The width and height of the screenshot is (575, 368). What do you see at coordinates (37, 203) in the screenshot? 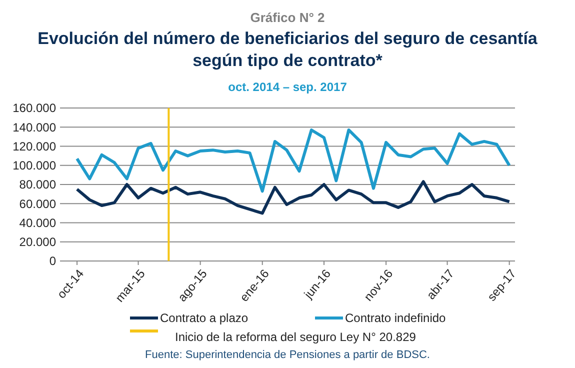
I see `y-tick-label: 60.000` at bounding box center [37, 203].